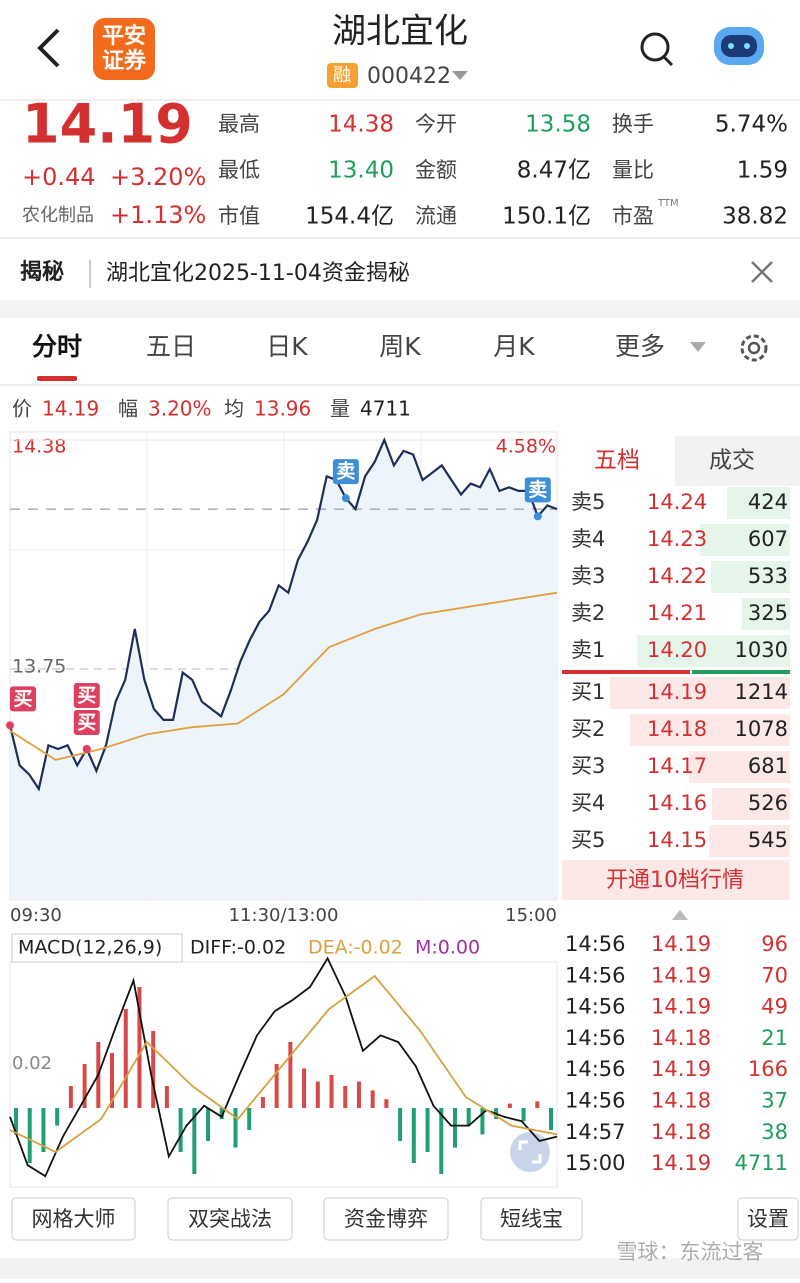 The height and width of the screenshot is (1283, 800). Describe the element at coordinates (640, 346) in the screenshot. I see `tab: 更多` at that location.